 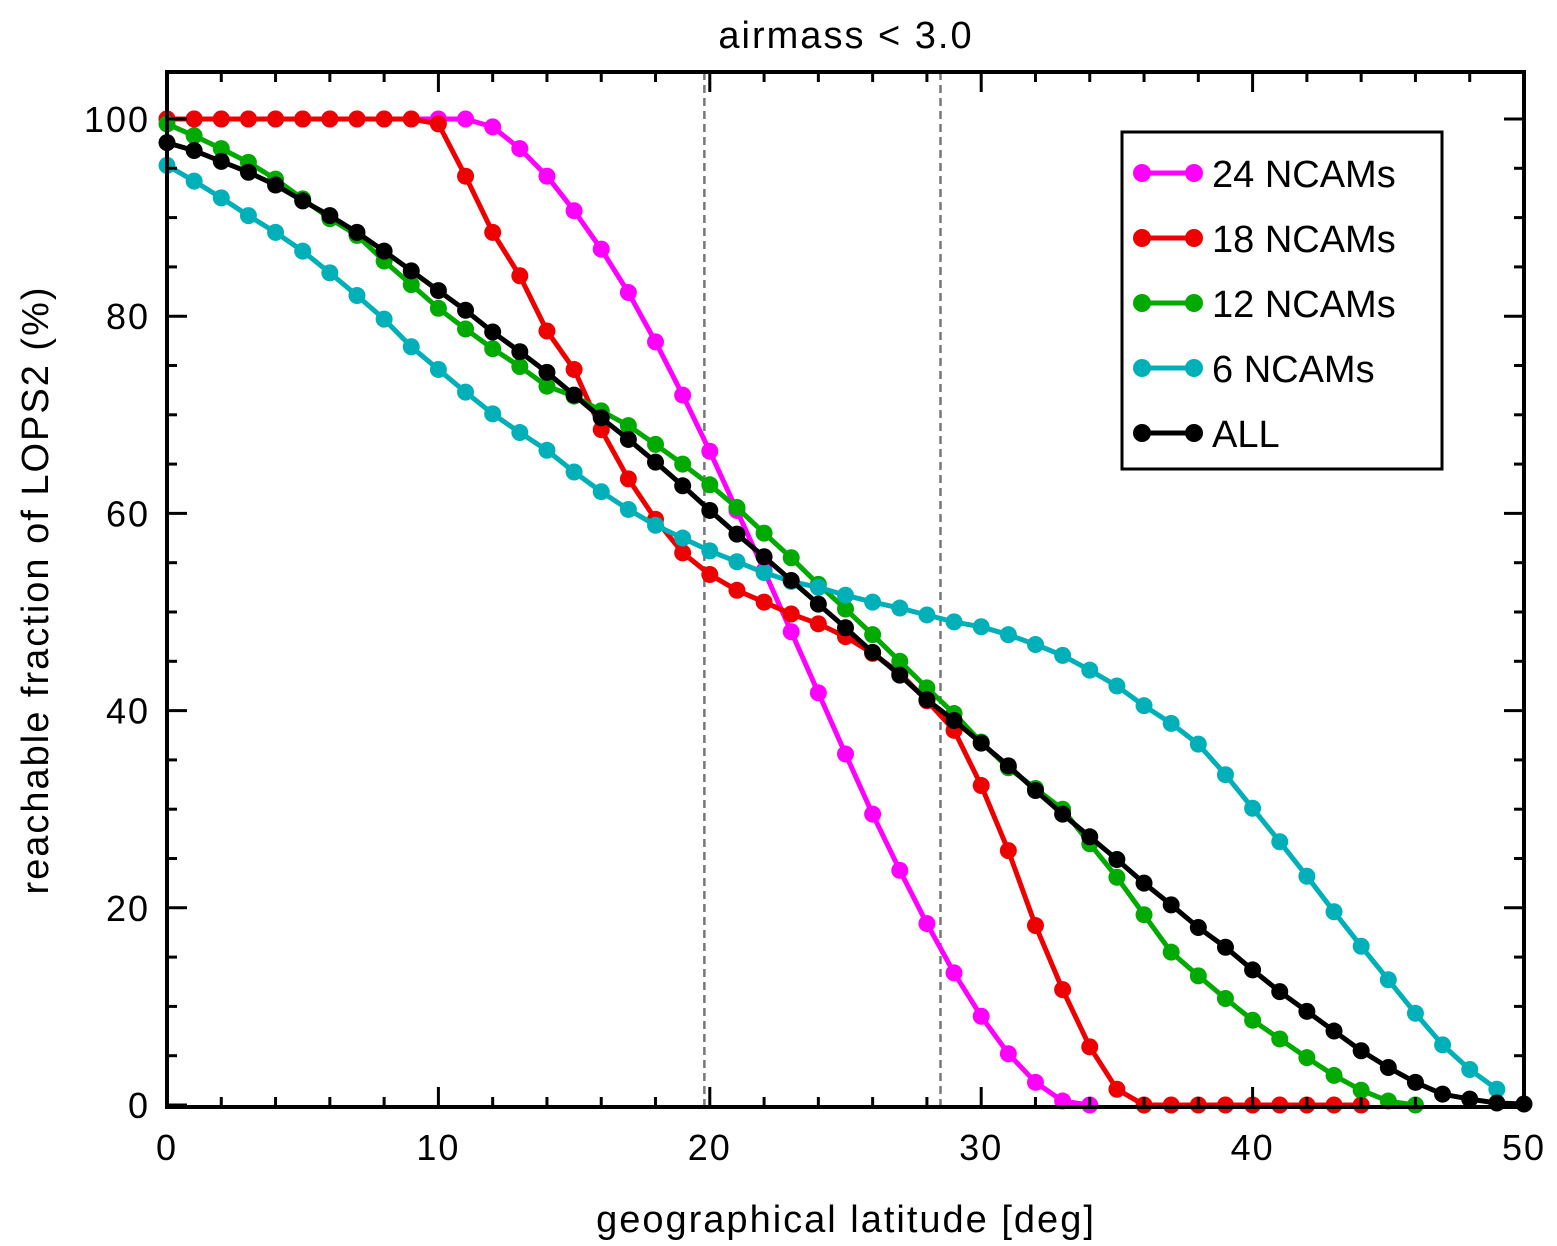 I want to click on legend-label: 12 NCAMs, so click(x=1304, y=305).